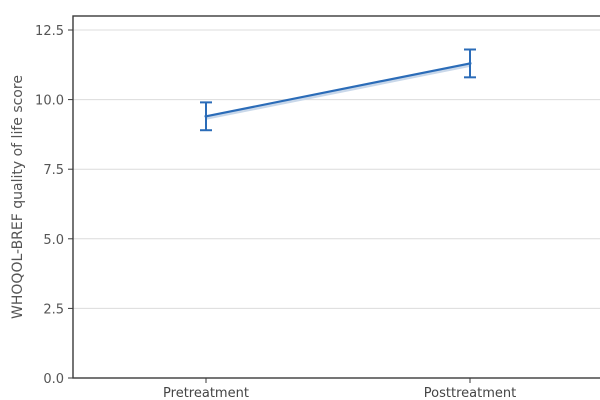 The width and height of the screenshot is (600, 400). Describe the element at coordinates (53, 170) in the screenshot. I see `y-tick-label: 7.5` at that location.